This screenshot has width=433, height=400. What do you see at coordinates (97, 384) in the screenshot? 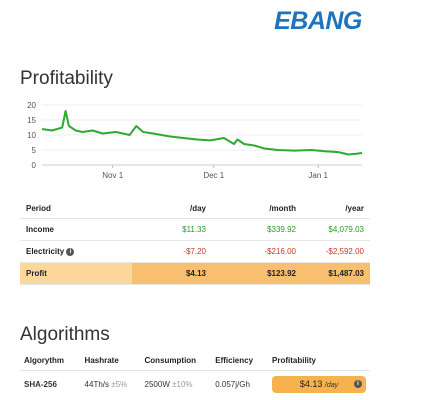
I see `hashrate-value: 44Th/s` at bounding box center [97, 384].